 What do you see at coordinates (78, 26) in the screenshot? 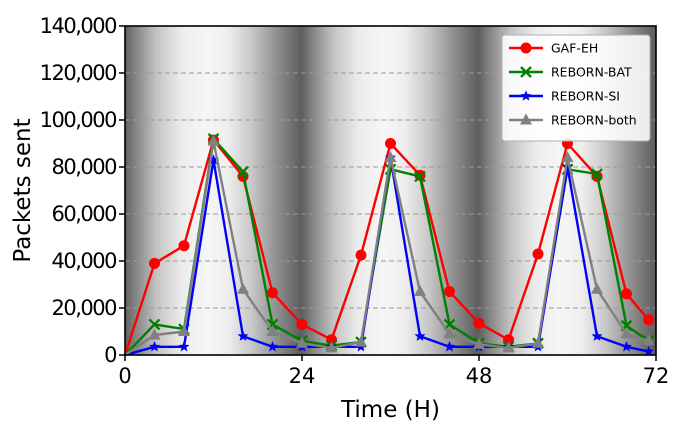
I see `y-tick-label: 140,000` at bounding box center [78, 26].